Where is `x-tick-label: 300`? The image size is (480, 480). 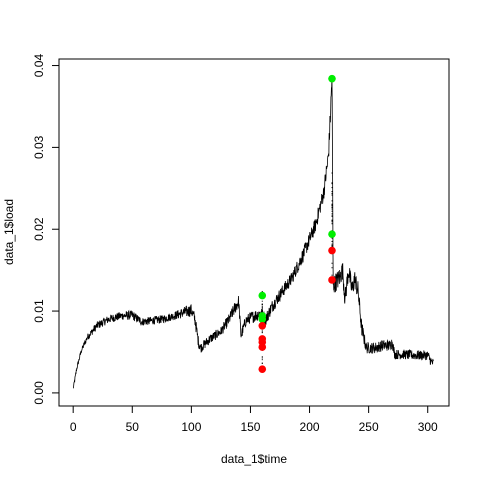
x-tick-label: 300 is located at coordinates (428, 427).